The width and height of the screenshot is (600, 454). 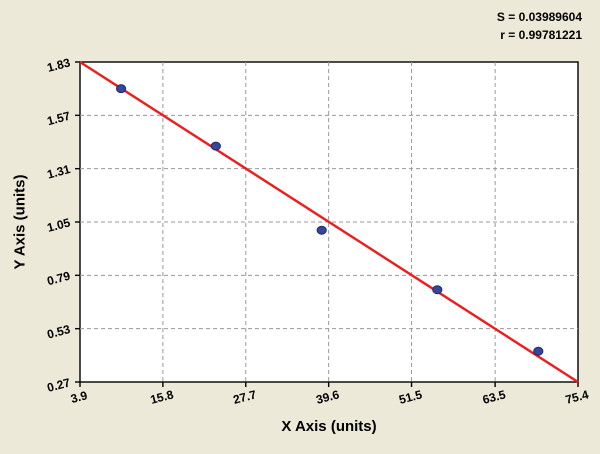 I want to click on y-tick-label: 1.57, so click(x=59, y=119).